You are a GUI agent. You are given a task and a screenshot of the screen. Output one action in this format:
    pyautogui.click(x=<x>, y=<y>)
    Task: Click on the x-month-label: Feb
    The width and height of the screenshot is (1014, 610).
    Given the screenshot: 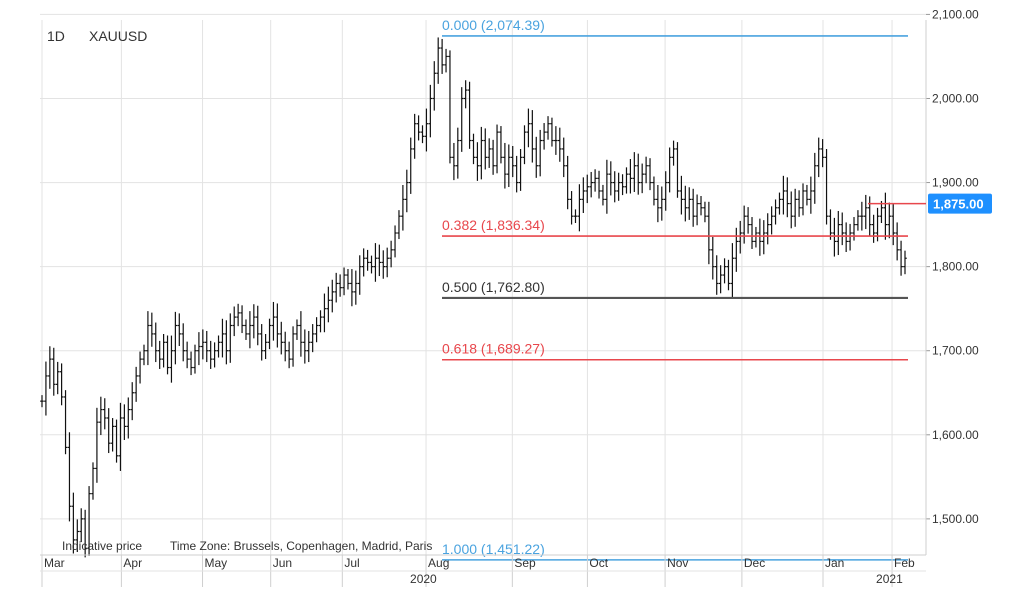 What is the action you would take?
    pyautogui.click(x=904, y=563)
    